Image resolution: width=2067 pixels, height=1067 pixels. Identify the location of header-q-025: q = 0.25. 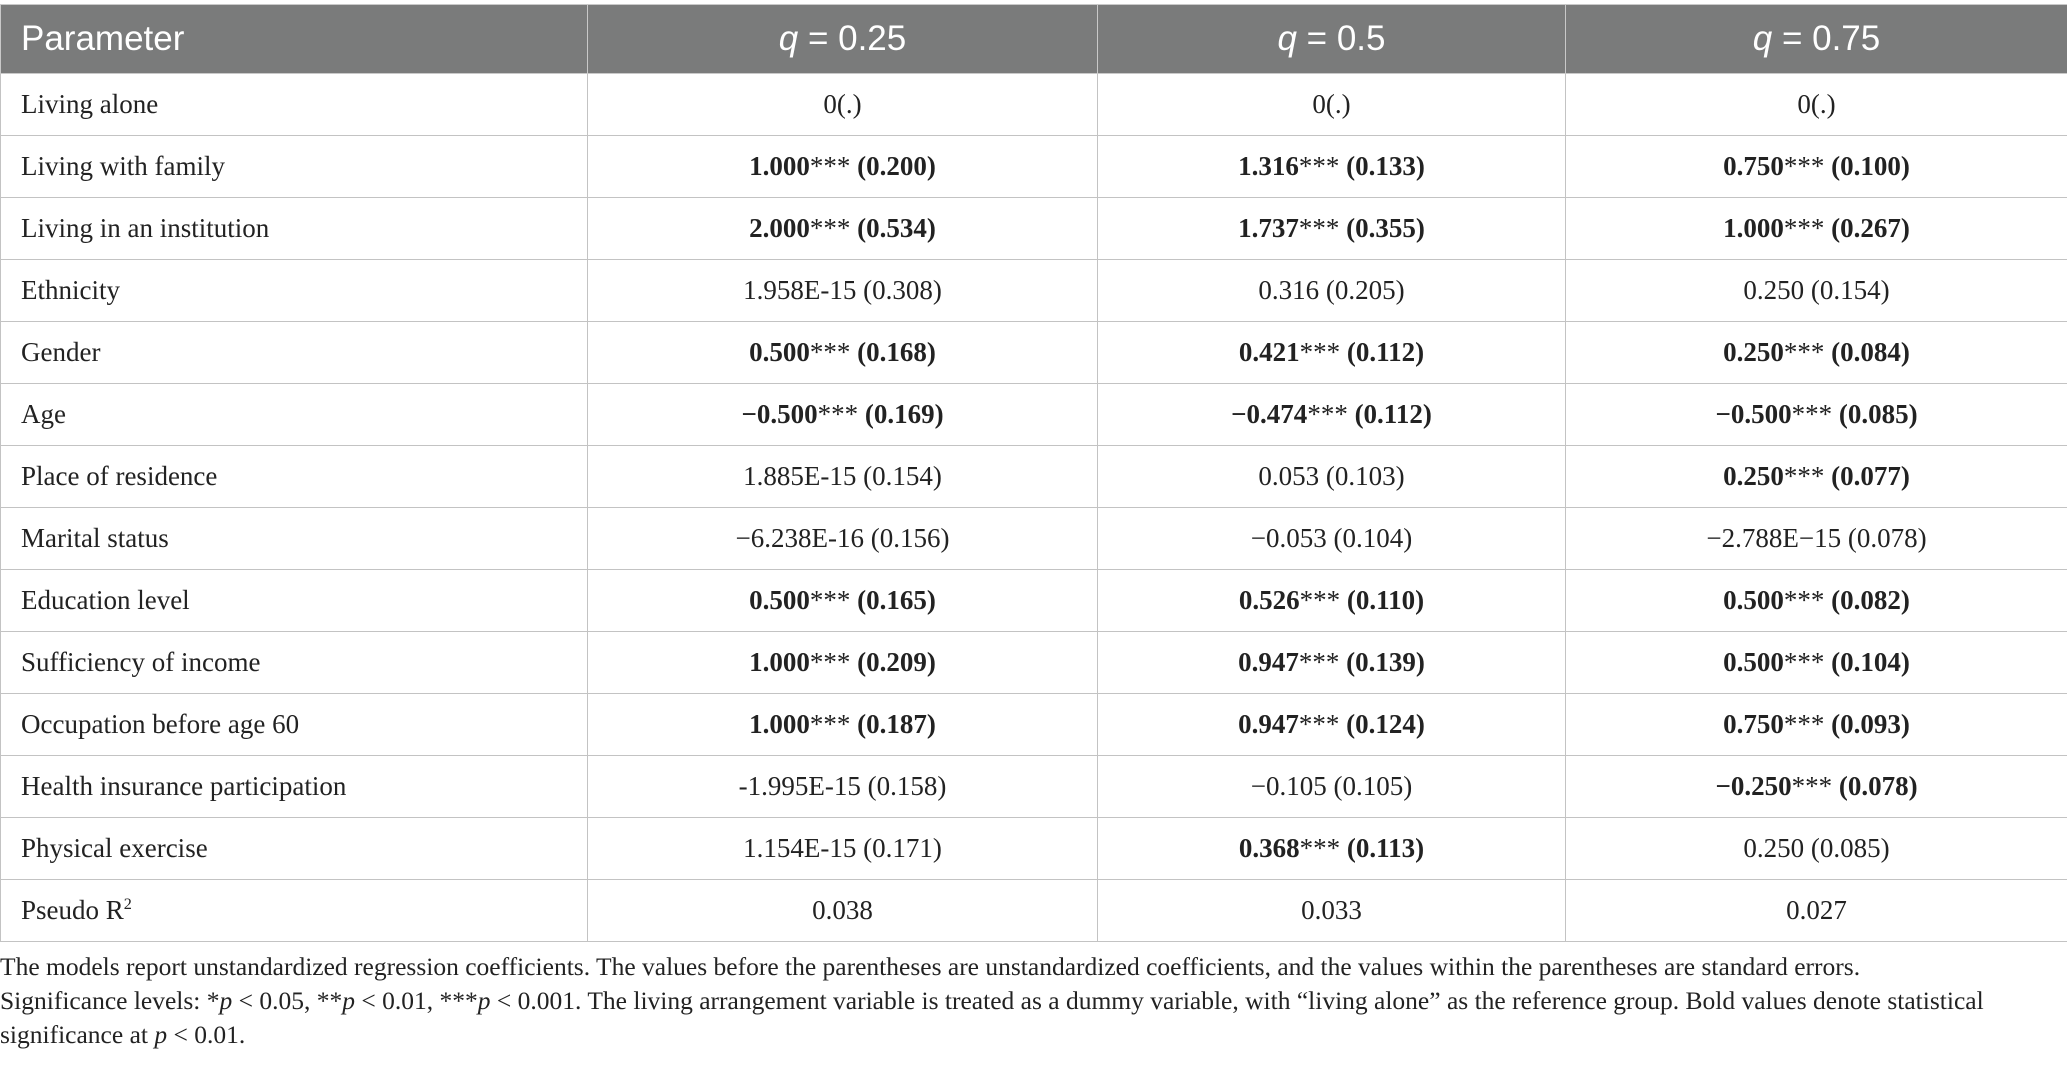
(842, 39).